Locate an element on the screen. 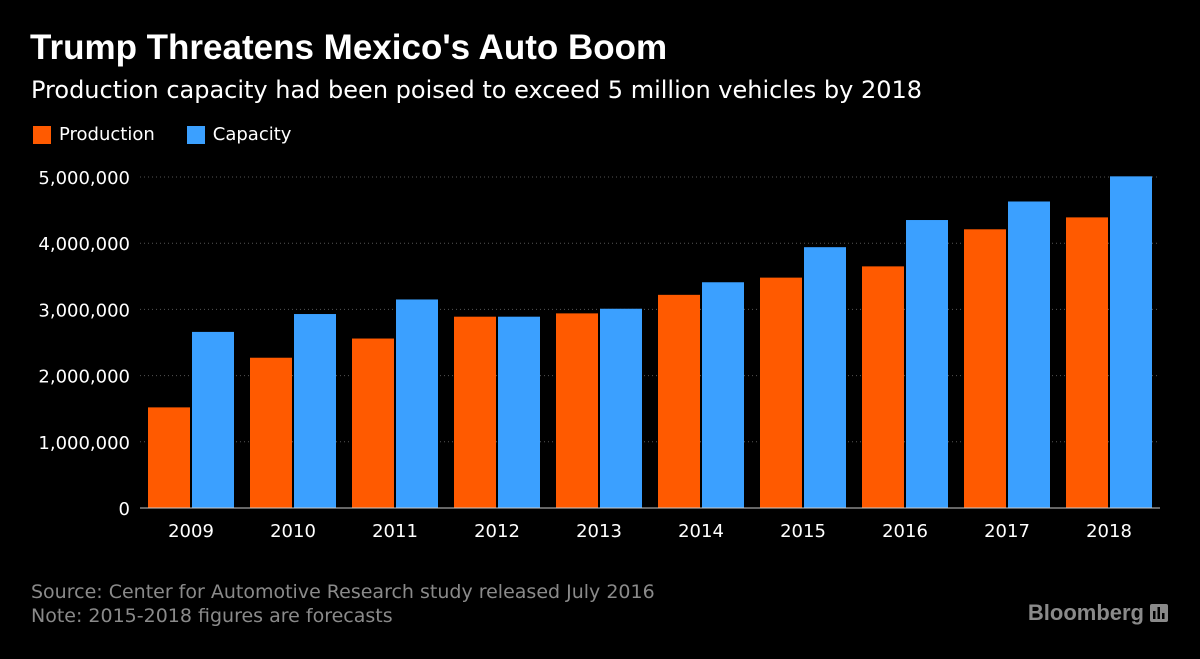 The height and width of the screenshot is (659, 1200). bar-capacity-2014 is located at coordinates (723, 395).